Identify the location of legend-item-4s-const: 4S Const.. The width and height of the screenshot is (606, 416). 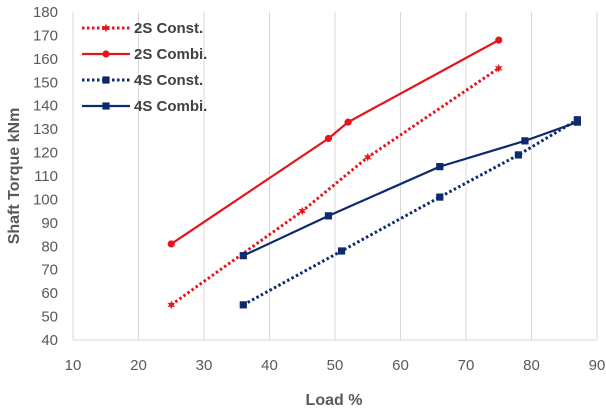
(142, 80).